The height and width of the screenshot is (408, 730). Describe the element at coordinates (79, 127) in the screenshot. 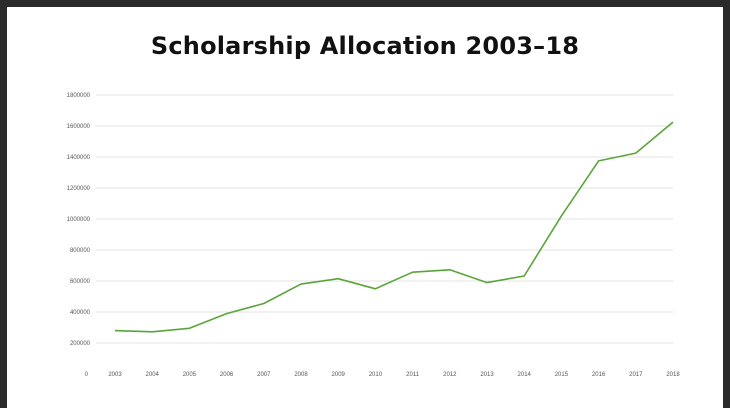

I see `y-tick-label: 1600000` at that location.